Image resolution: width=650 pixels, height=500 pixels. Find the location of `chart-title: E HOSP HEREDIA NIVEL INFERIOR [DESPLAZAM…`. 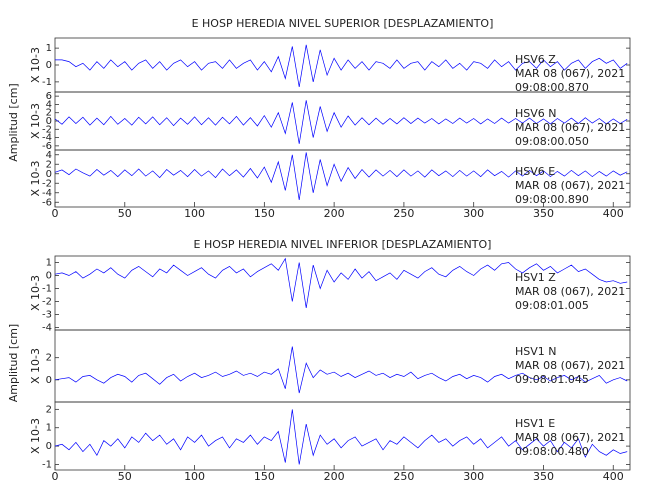

chart-title: E HOSP HEREDIA NIVEL INFERIOR [DESPLAZAM… is located at coordinates (343, 244).